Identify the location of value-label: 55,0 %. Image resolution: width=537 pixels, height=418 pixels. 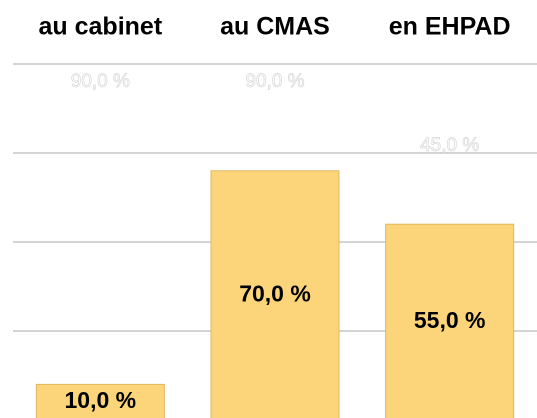
(450, 320).